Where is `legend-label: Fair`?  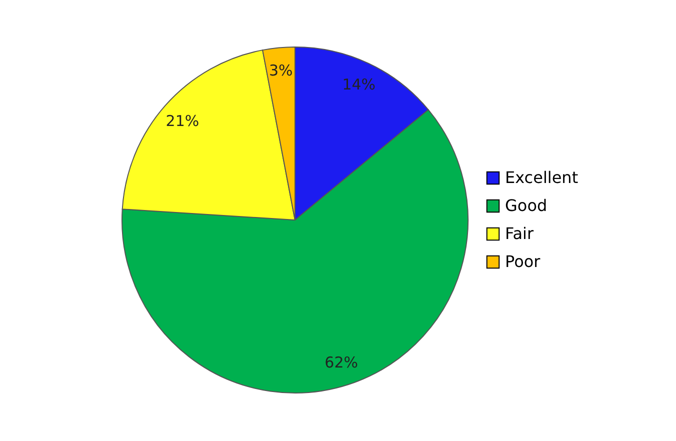
legend-label: Fair is located at coordinates (519, 233).